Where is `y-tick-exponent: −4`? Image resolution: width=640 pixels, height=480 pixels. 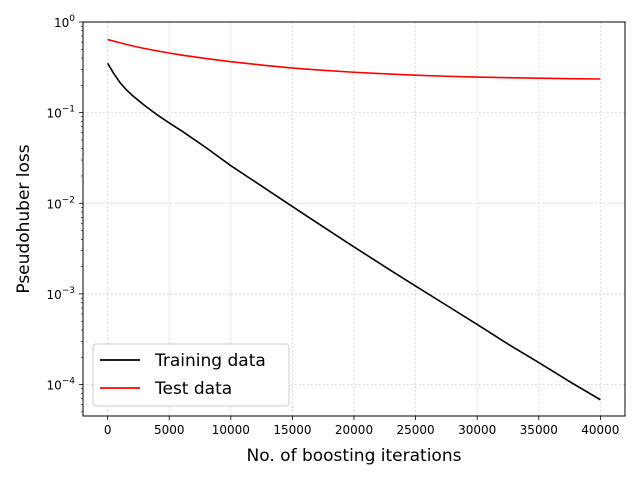
y-tick-exponent: −4 is located at coordinates (69, 382).